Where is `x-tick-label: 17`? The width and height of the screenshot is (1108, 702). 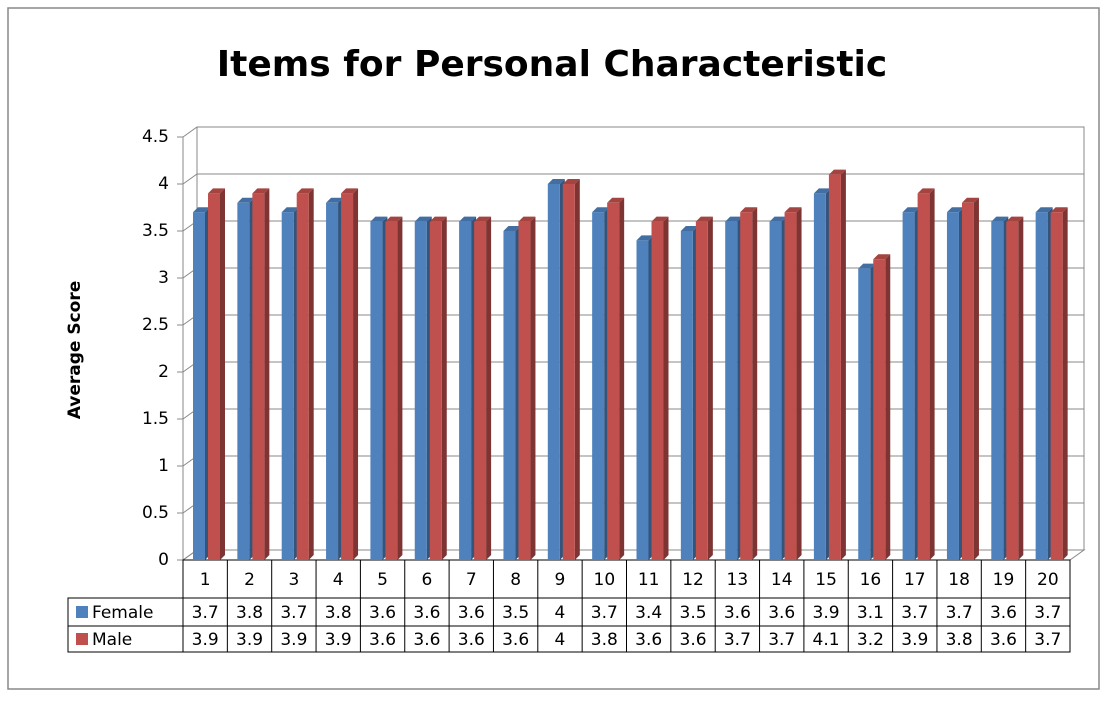
x-tick-label: 17 is located at coordinates (915, 580).